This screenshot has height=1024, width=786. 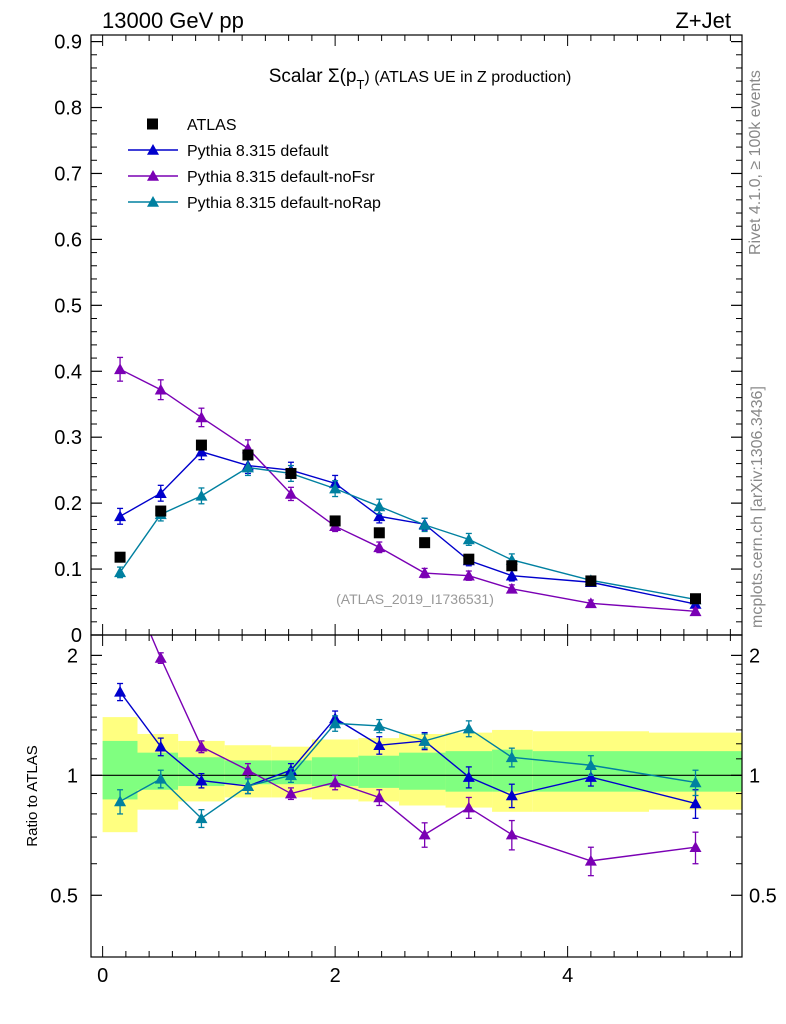 What do you see at coordinates (755, 162) in the screenshot?
I see `rivet-label: Rivet 4.1.0, ≥ 100k events` at bounding box center [755, 162].